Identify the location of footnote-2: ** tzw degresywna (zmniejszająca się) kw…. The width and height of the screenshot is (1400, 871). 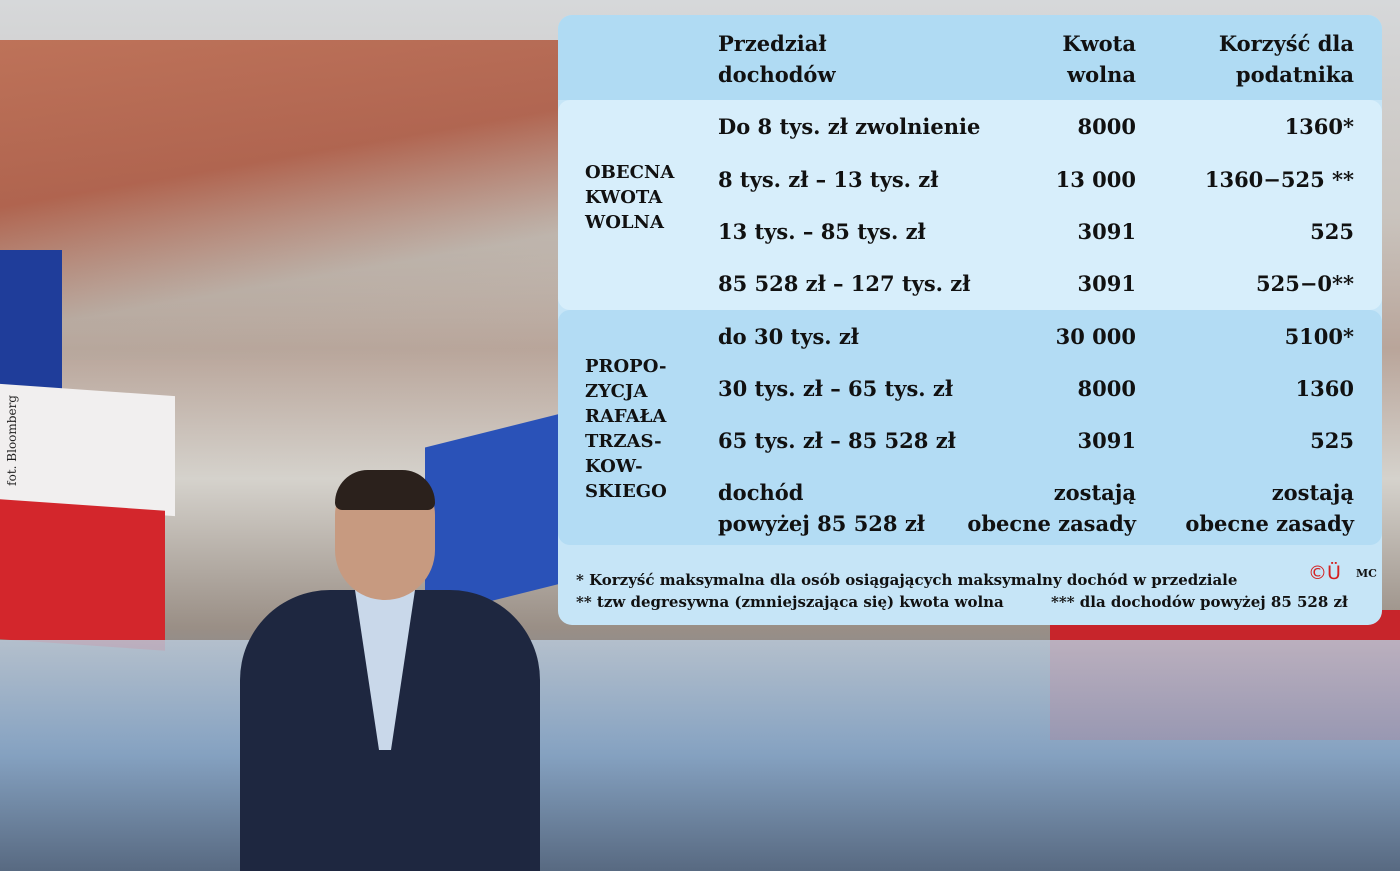
(790, 602).